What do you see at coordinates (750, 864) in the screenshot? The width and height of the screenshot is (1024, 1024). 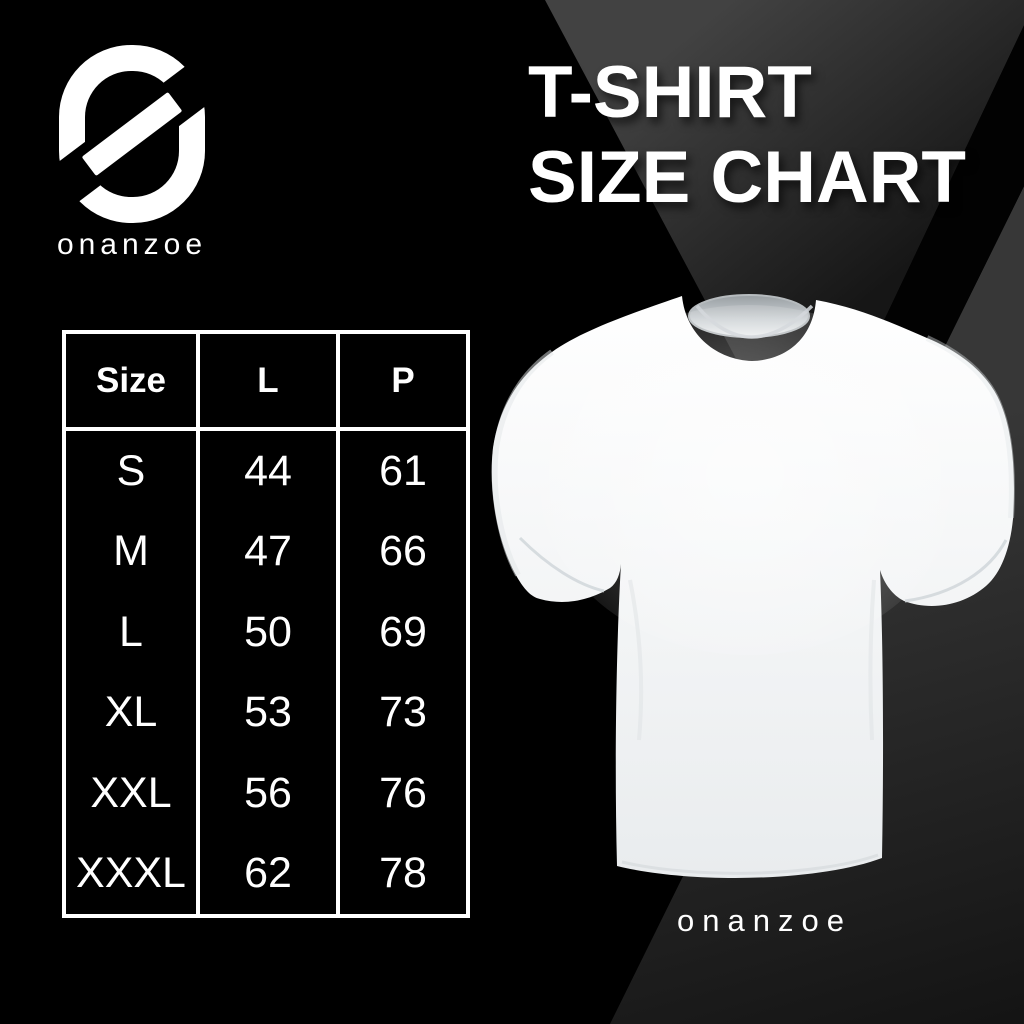 I see `bottom-hem-stitch` at bounding box center [750, 864].